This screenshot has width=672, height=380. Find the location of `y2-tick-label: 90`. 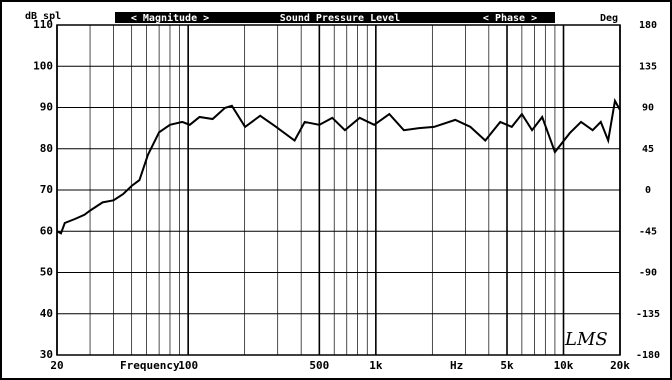

y2-tick-label: 90 is located at coordinates (648, 108).